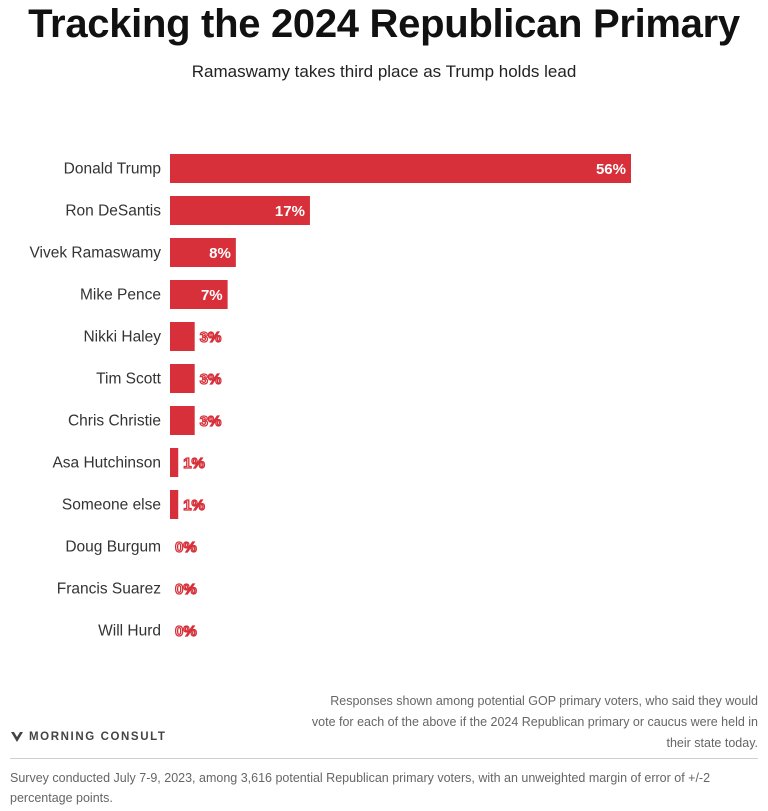 The image size is (768, 811). What do you see at coordinates (109, 589) in the screenshot?
I see `category-label: Francis Suarez` at bounding box center [109, 589].